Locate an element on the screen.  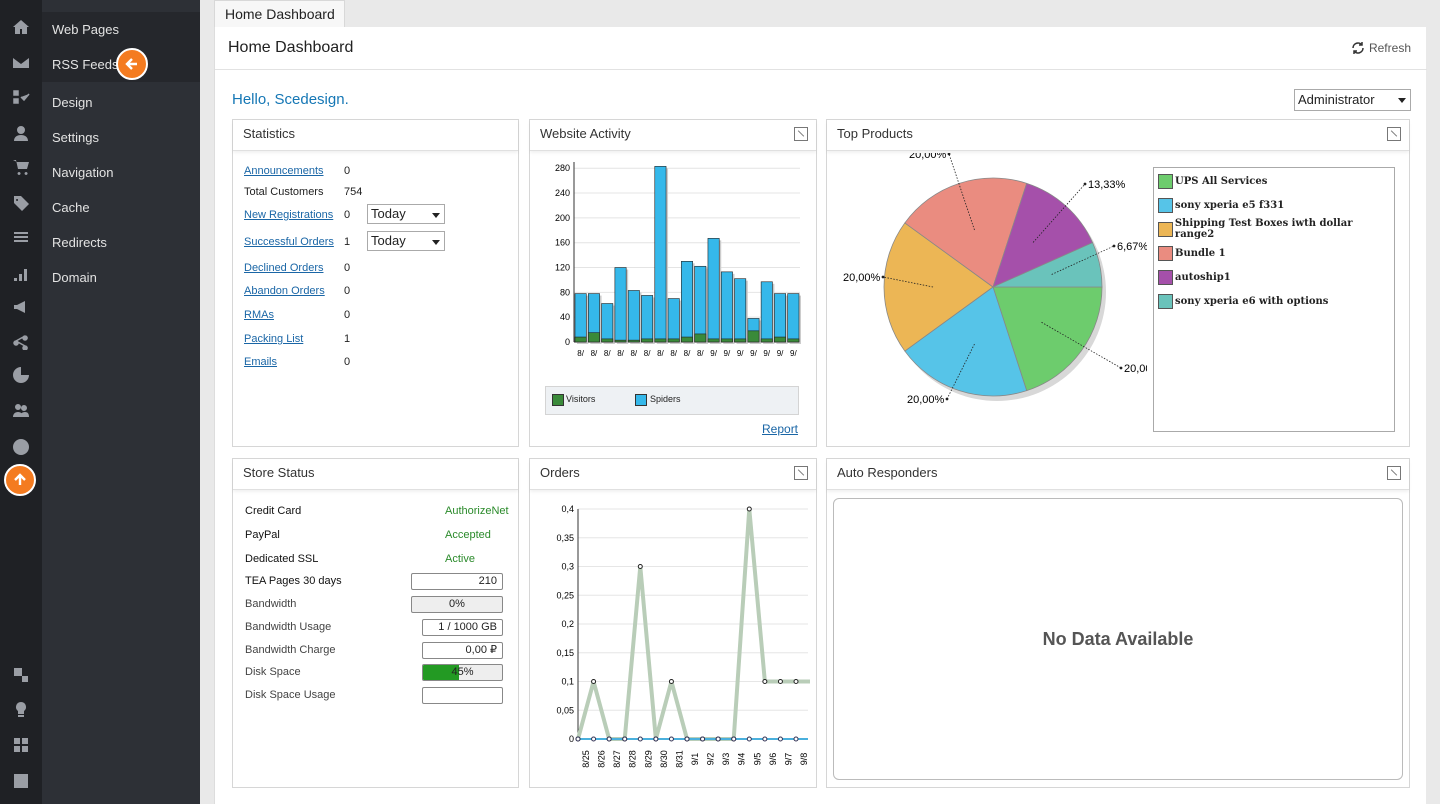
y-tick-label: 240 is located at coordinates (562, 193).